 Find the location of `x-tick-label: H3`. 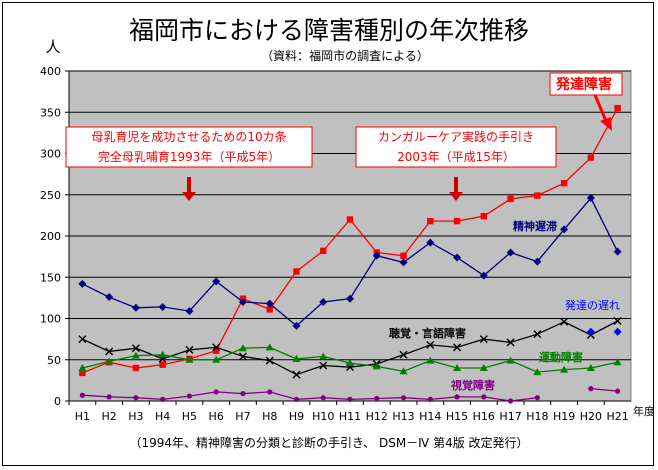

x-tick-label: H3 is located at coordinates (135, 416).